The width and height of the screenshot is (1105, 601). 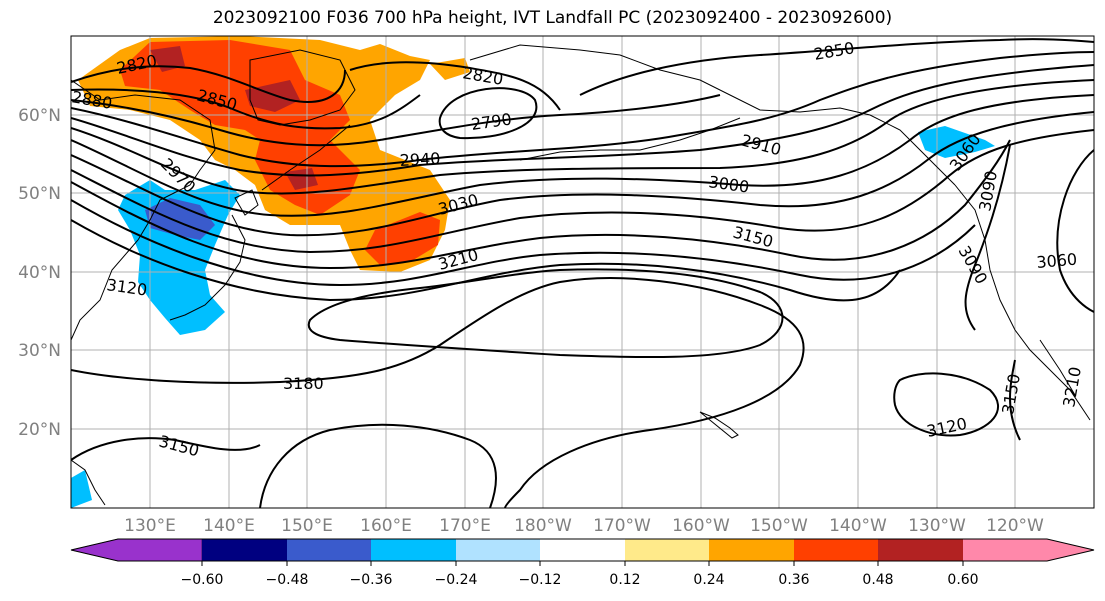 What do you see at coordinates (39, 430) in the screenshot?
I see `lat-label-20n: 20°N` at bounding box center [39, 430].